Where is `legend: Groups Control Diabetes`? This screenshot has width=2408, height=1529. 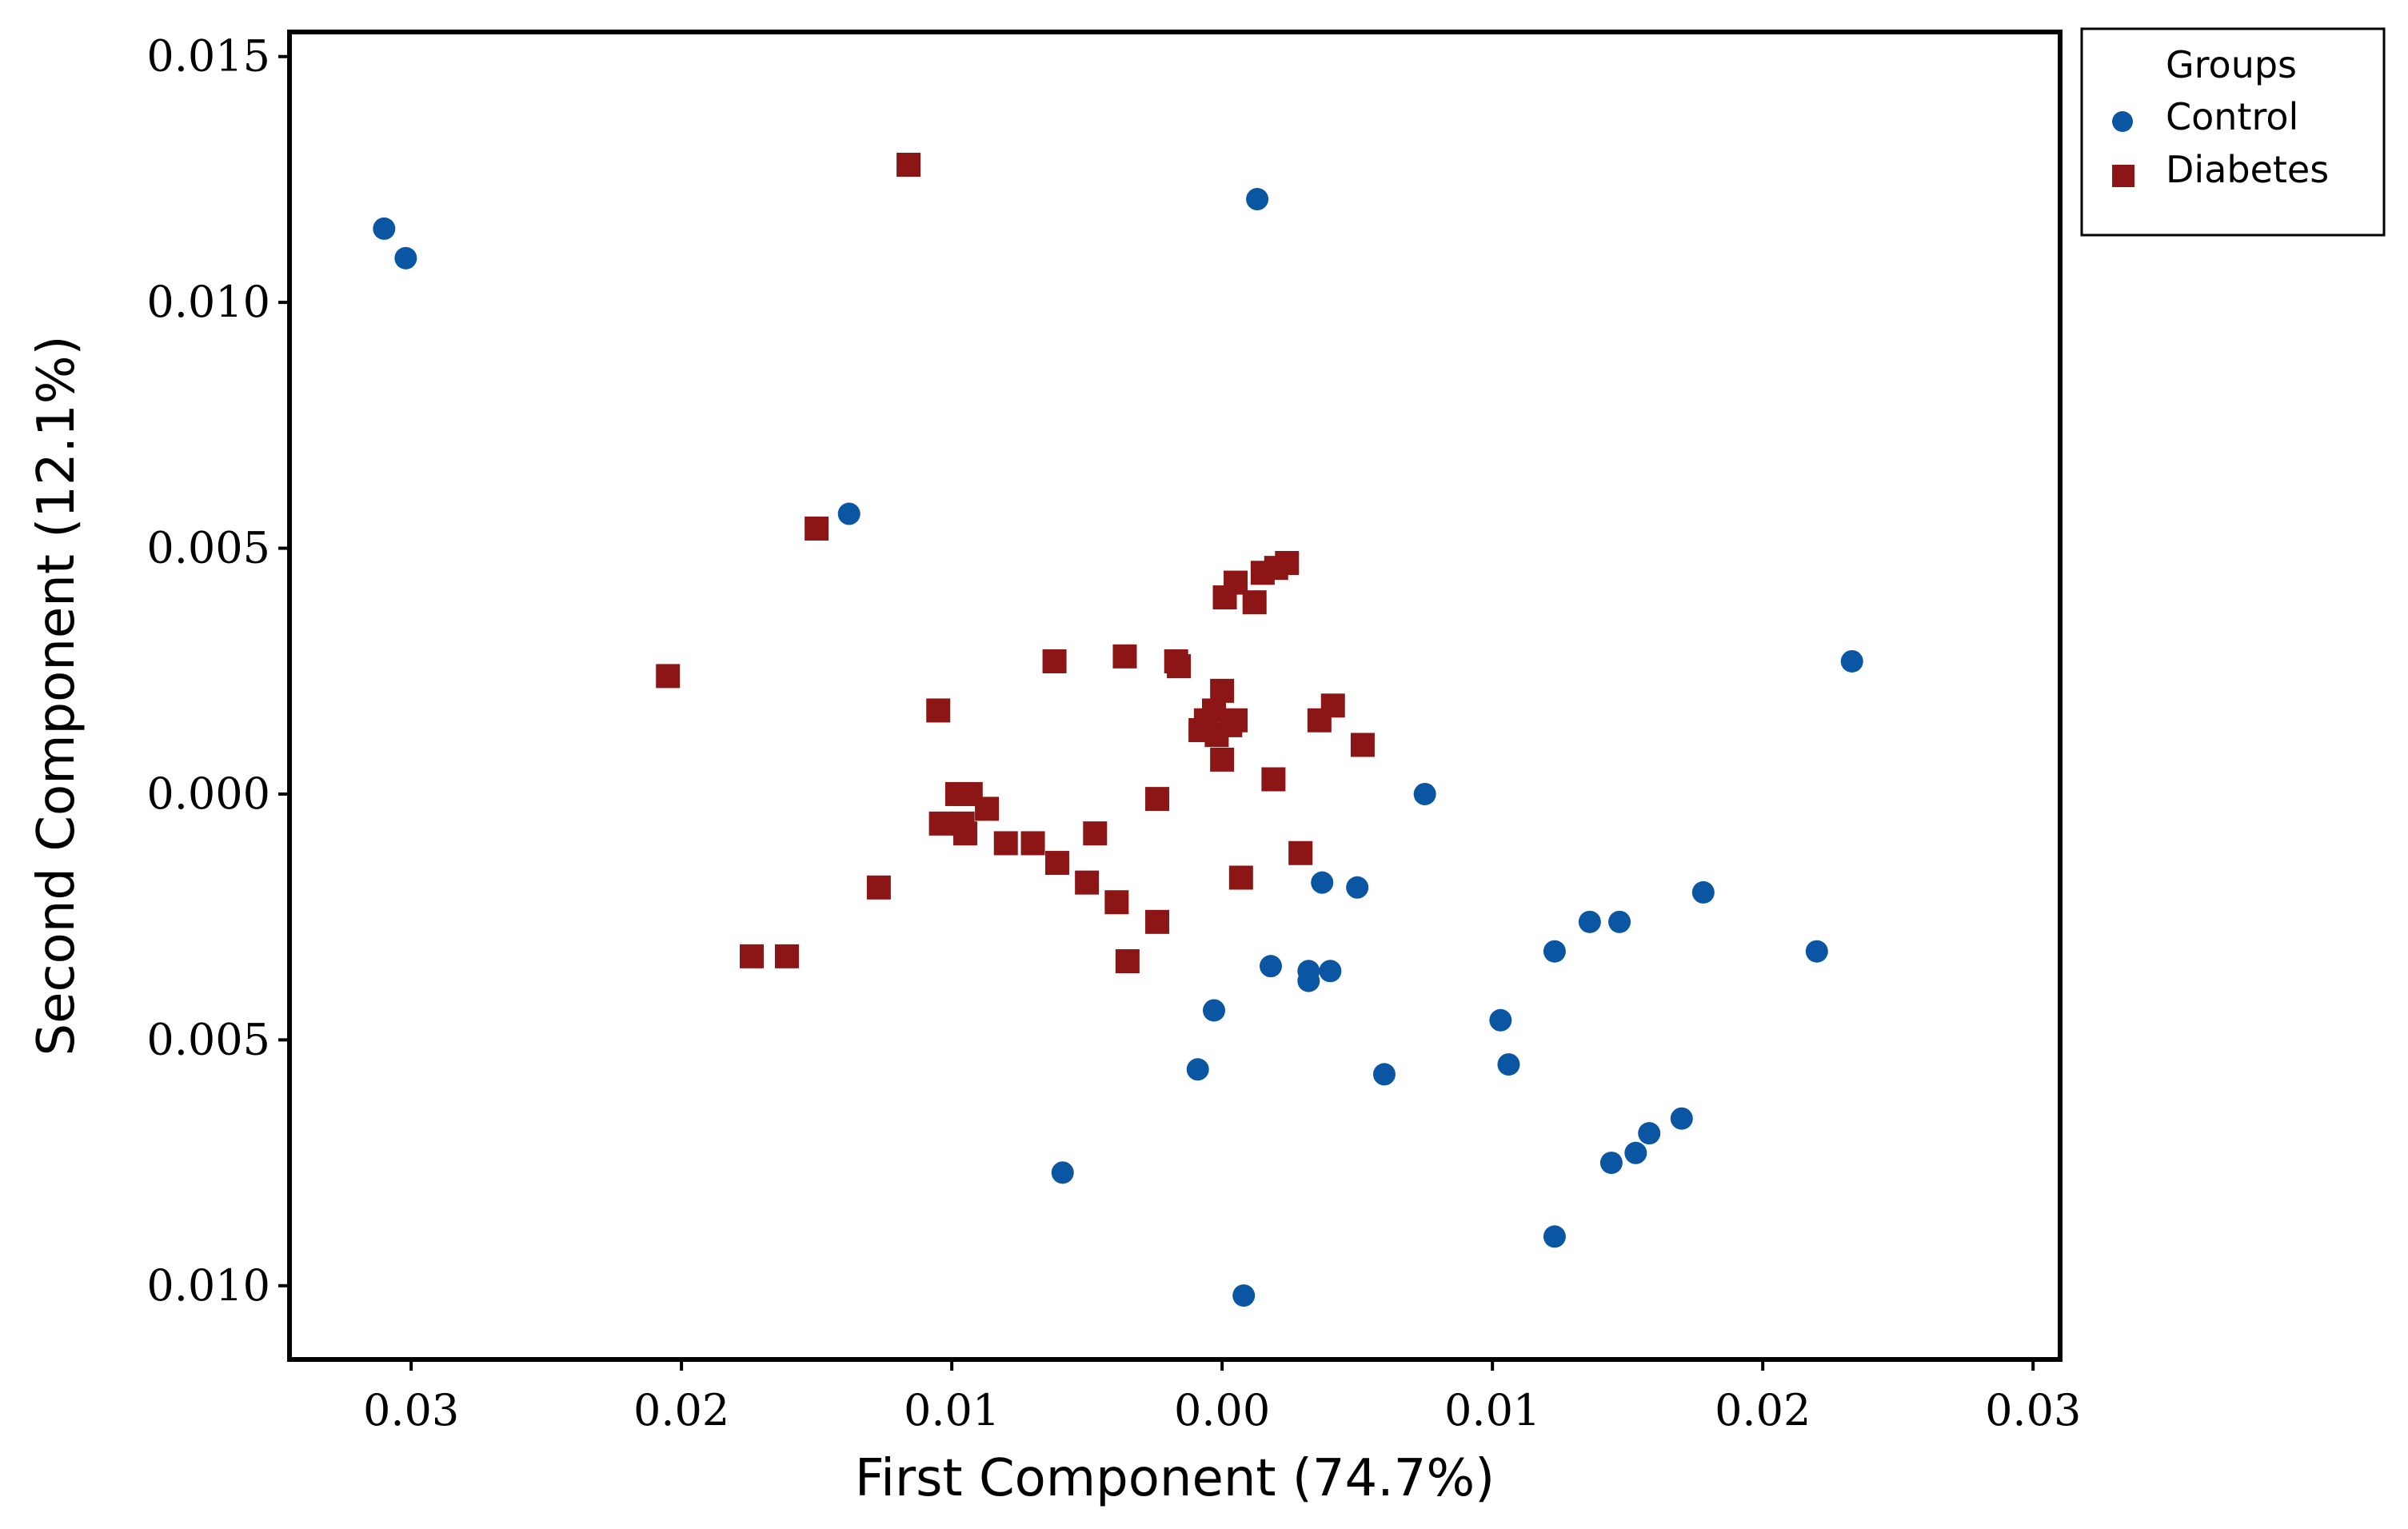
legend: Groups Control Diabetes is located at coordinates (2233, 132).